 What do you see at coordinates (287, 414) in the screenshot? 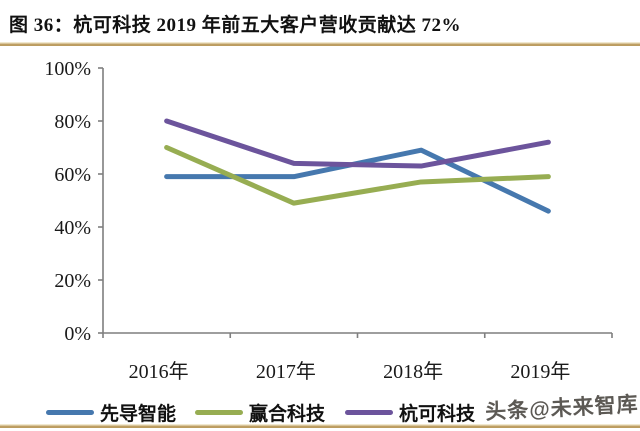
I see `legend-label: 赢合科技` at bounding box center [287, 414].